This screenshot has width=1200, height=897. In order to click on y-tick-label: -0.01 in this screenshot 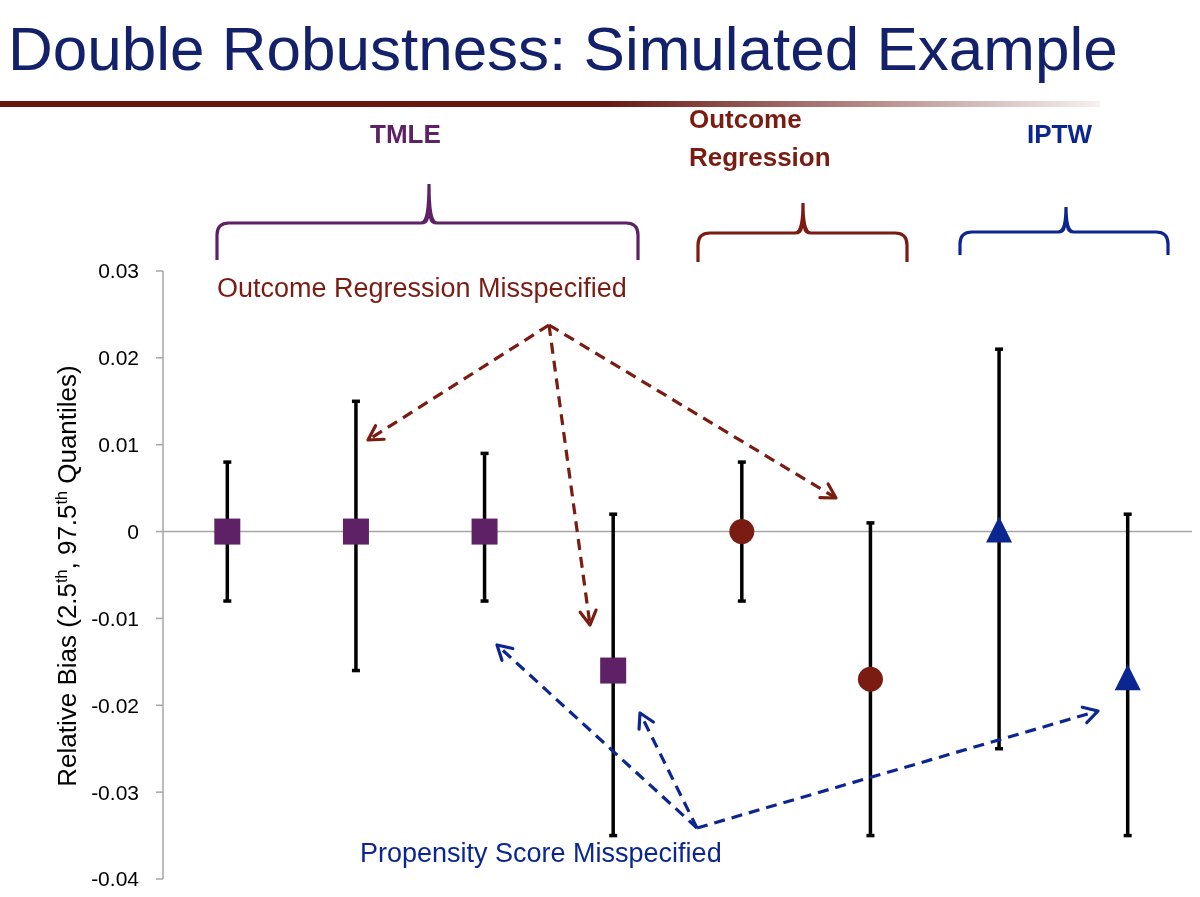, I will do `click(115, 618)`.